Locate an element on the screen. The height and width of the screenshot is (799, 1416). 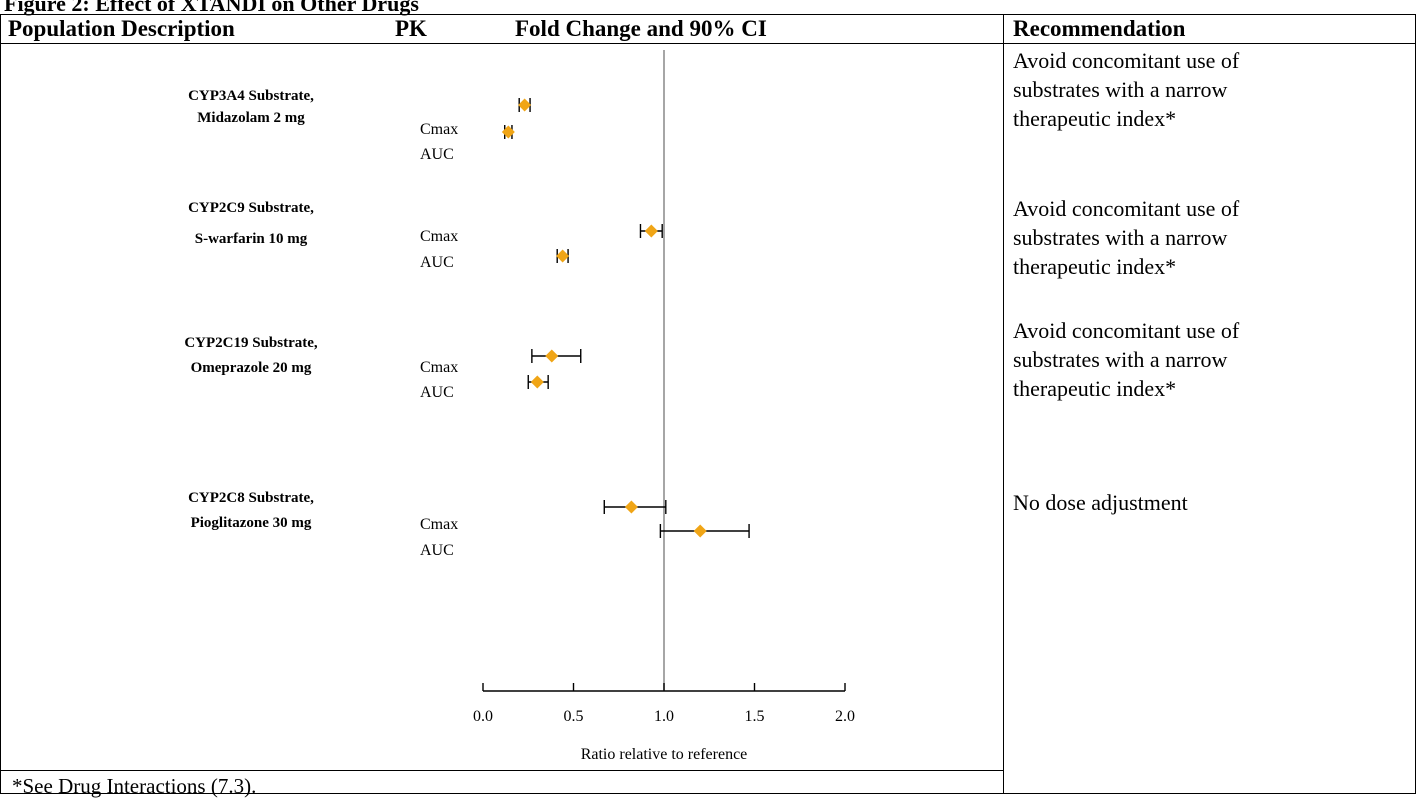
population-label: Omeprazole 20 mg is located at coordinates (251, 368).